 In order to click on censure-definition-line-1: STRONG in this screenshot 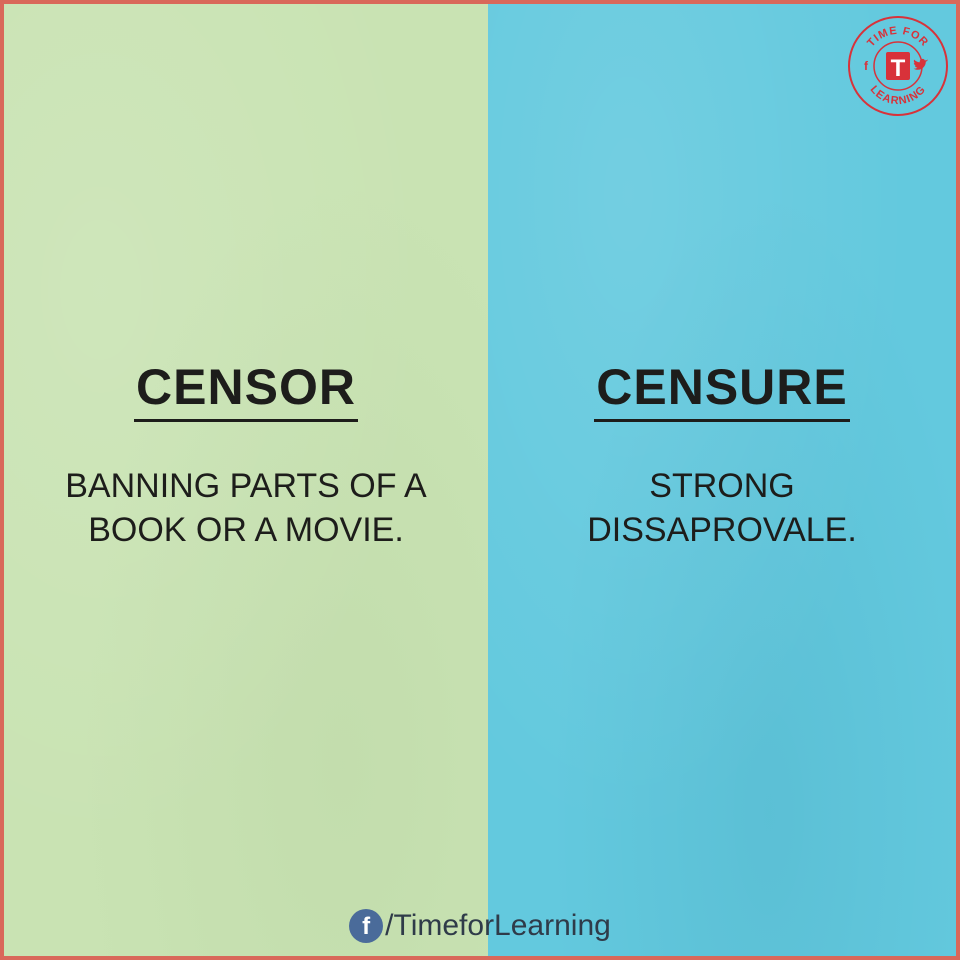, I will do `click(722, 486)`.